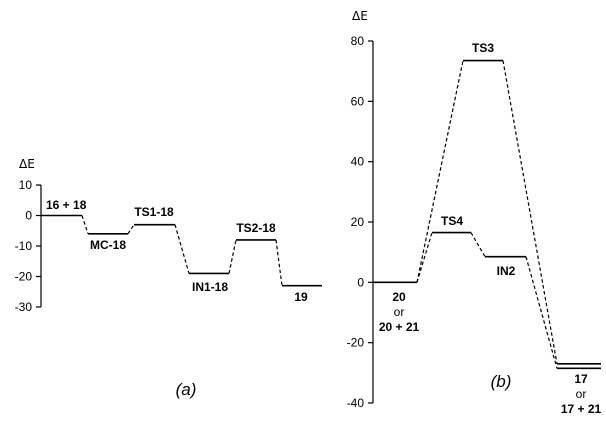 Image resolution: width=606 pixels, height=422 pixels. I want to click on y-tick-label: 40, so click(358, 162).